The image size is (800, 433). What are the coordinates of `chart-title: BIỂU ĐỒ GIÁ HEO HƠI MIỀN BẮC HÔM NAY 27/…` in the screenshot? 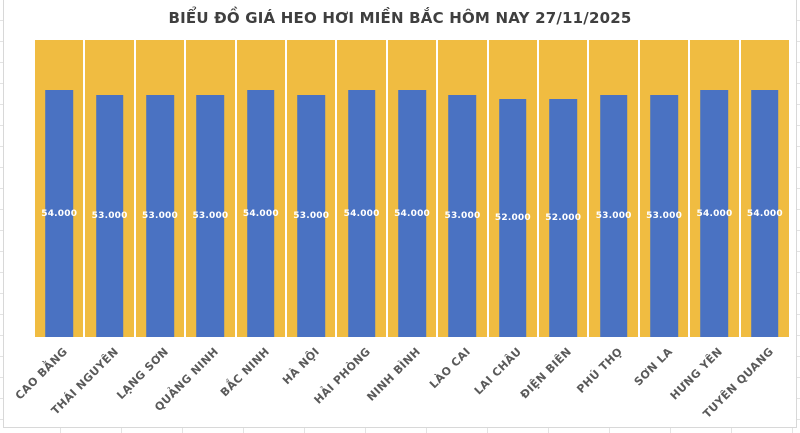 It's located at (400, 18).